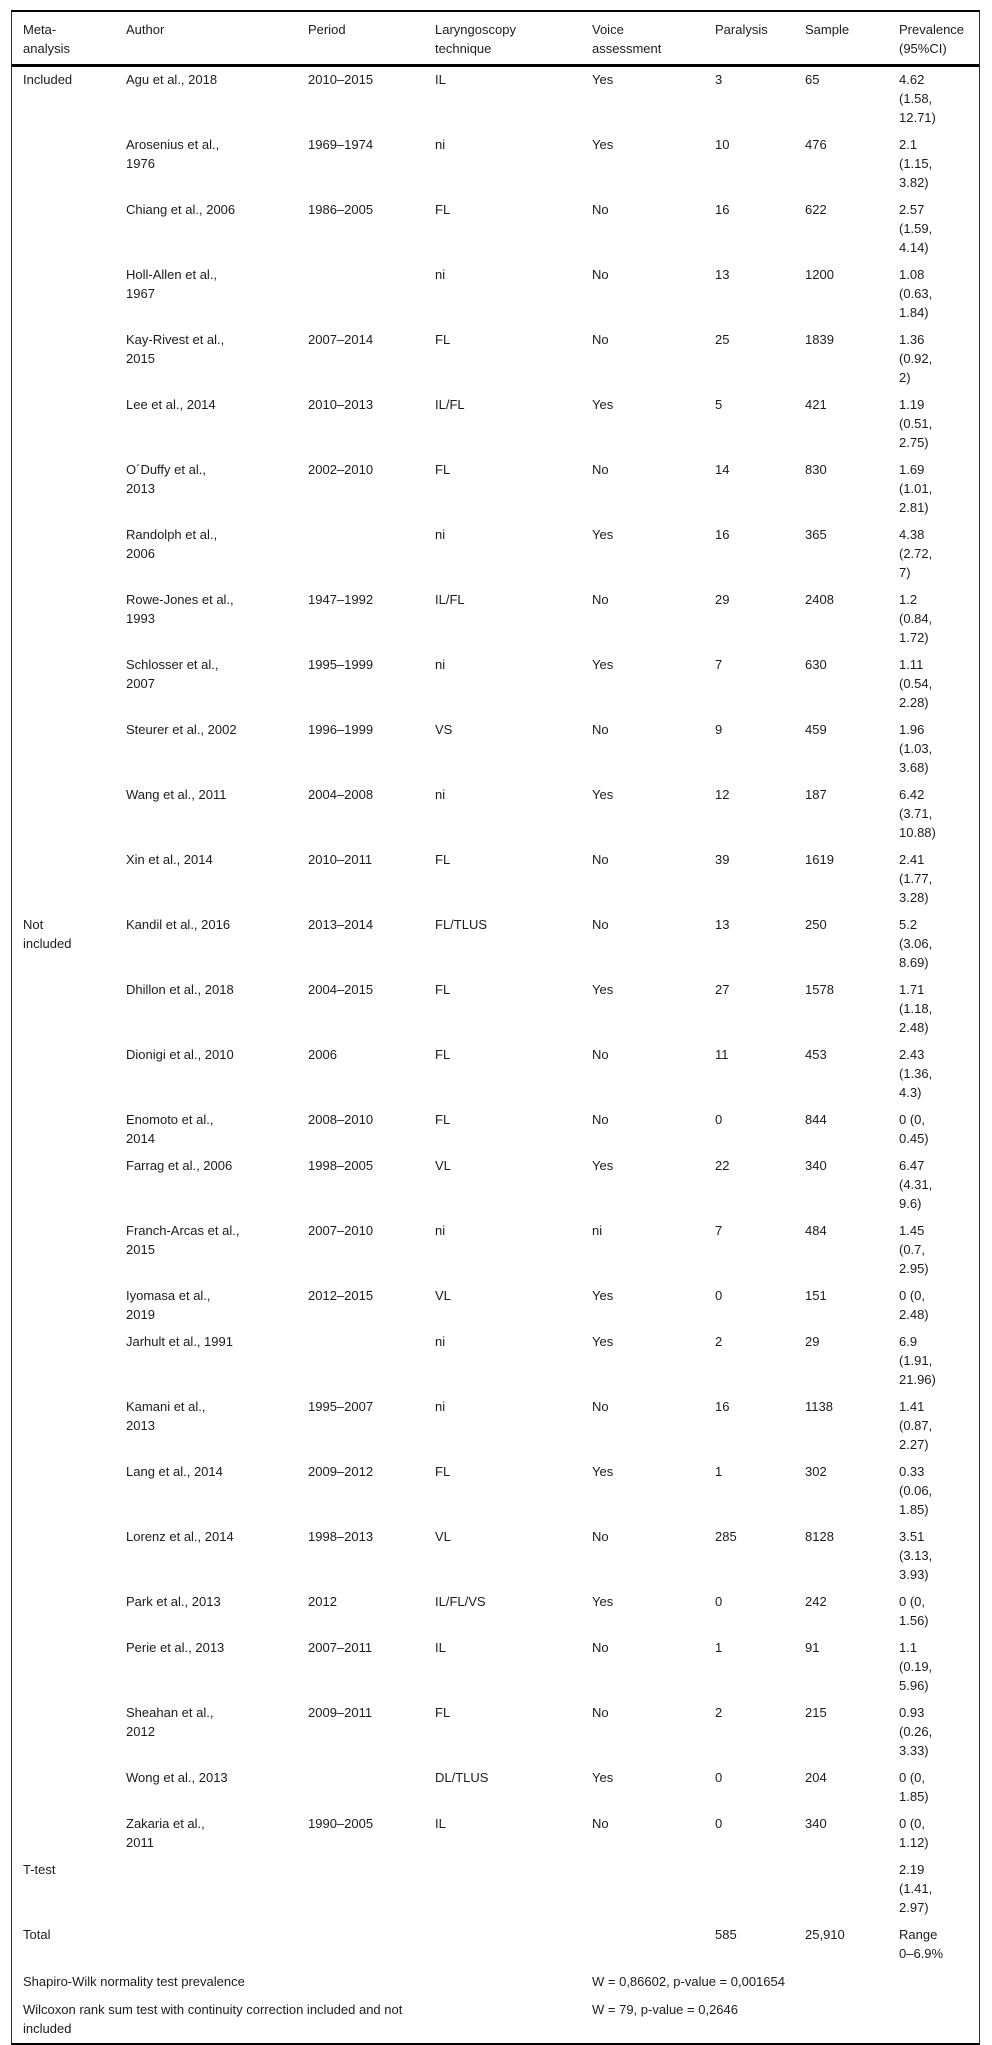 The image size is (992, 2045). What do you see at coordinates (914, 1129) in the screenshot?
I see `cell-prevalence: 0 (0, 0.45)` at bounding box center [914, 1129].